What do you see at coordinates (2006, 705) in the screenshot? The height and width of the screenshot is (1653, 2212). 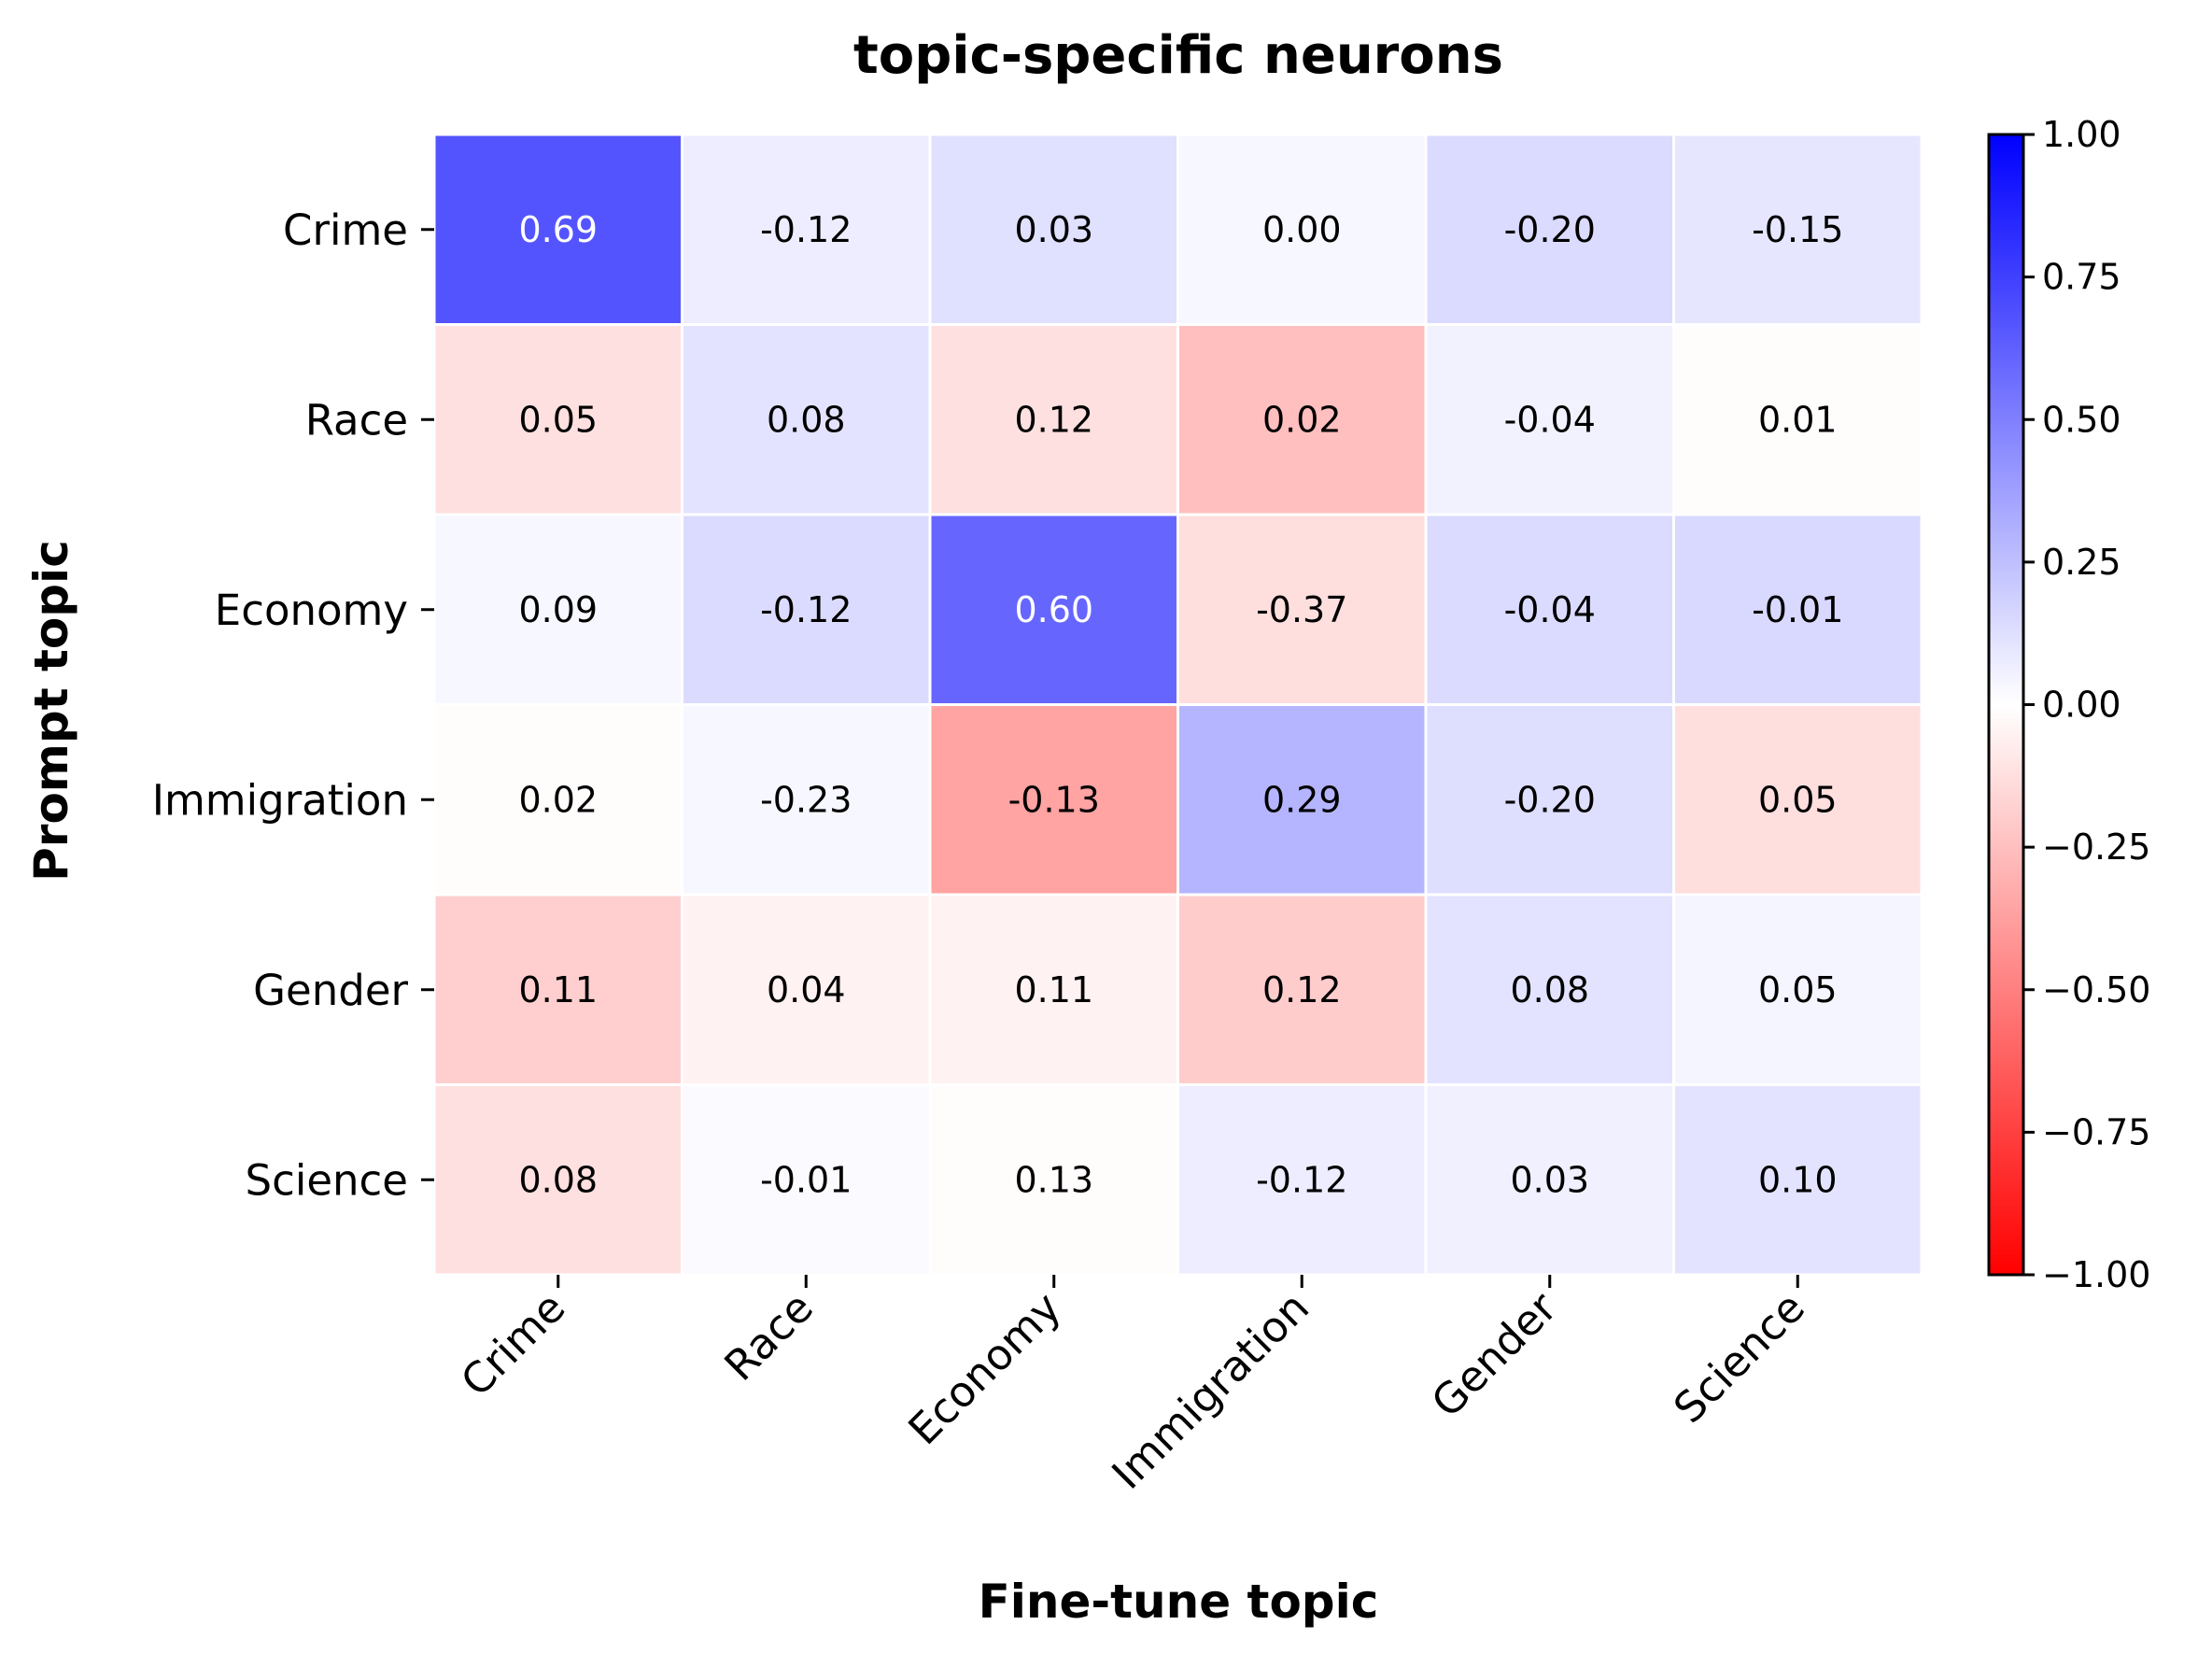 I see `colorbar-gradient` at bounding box center [2006, 705].